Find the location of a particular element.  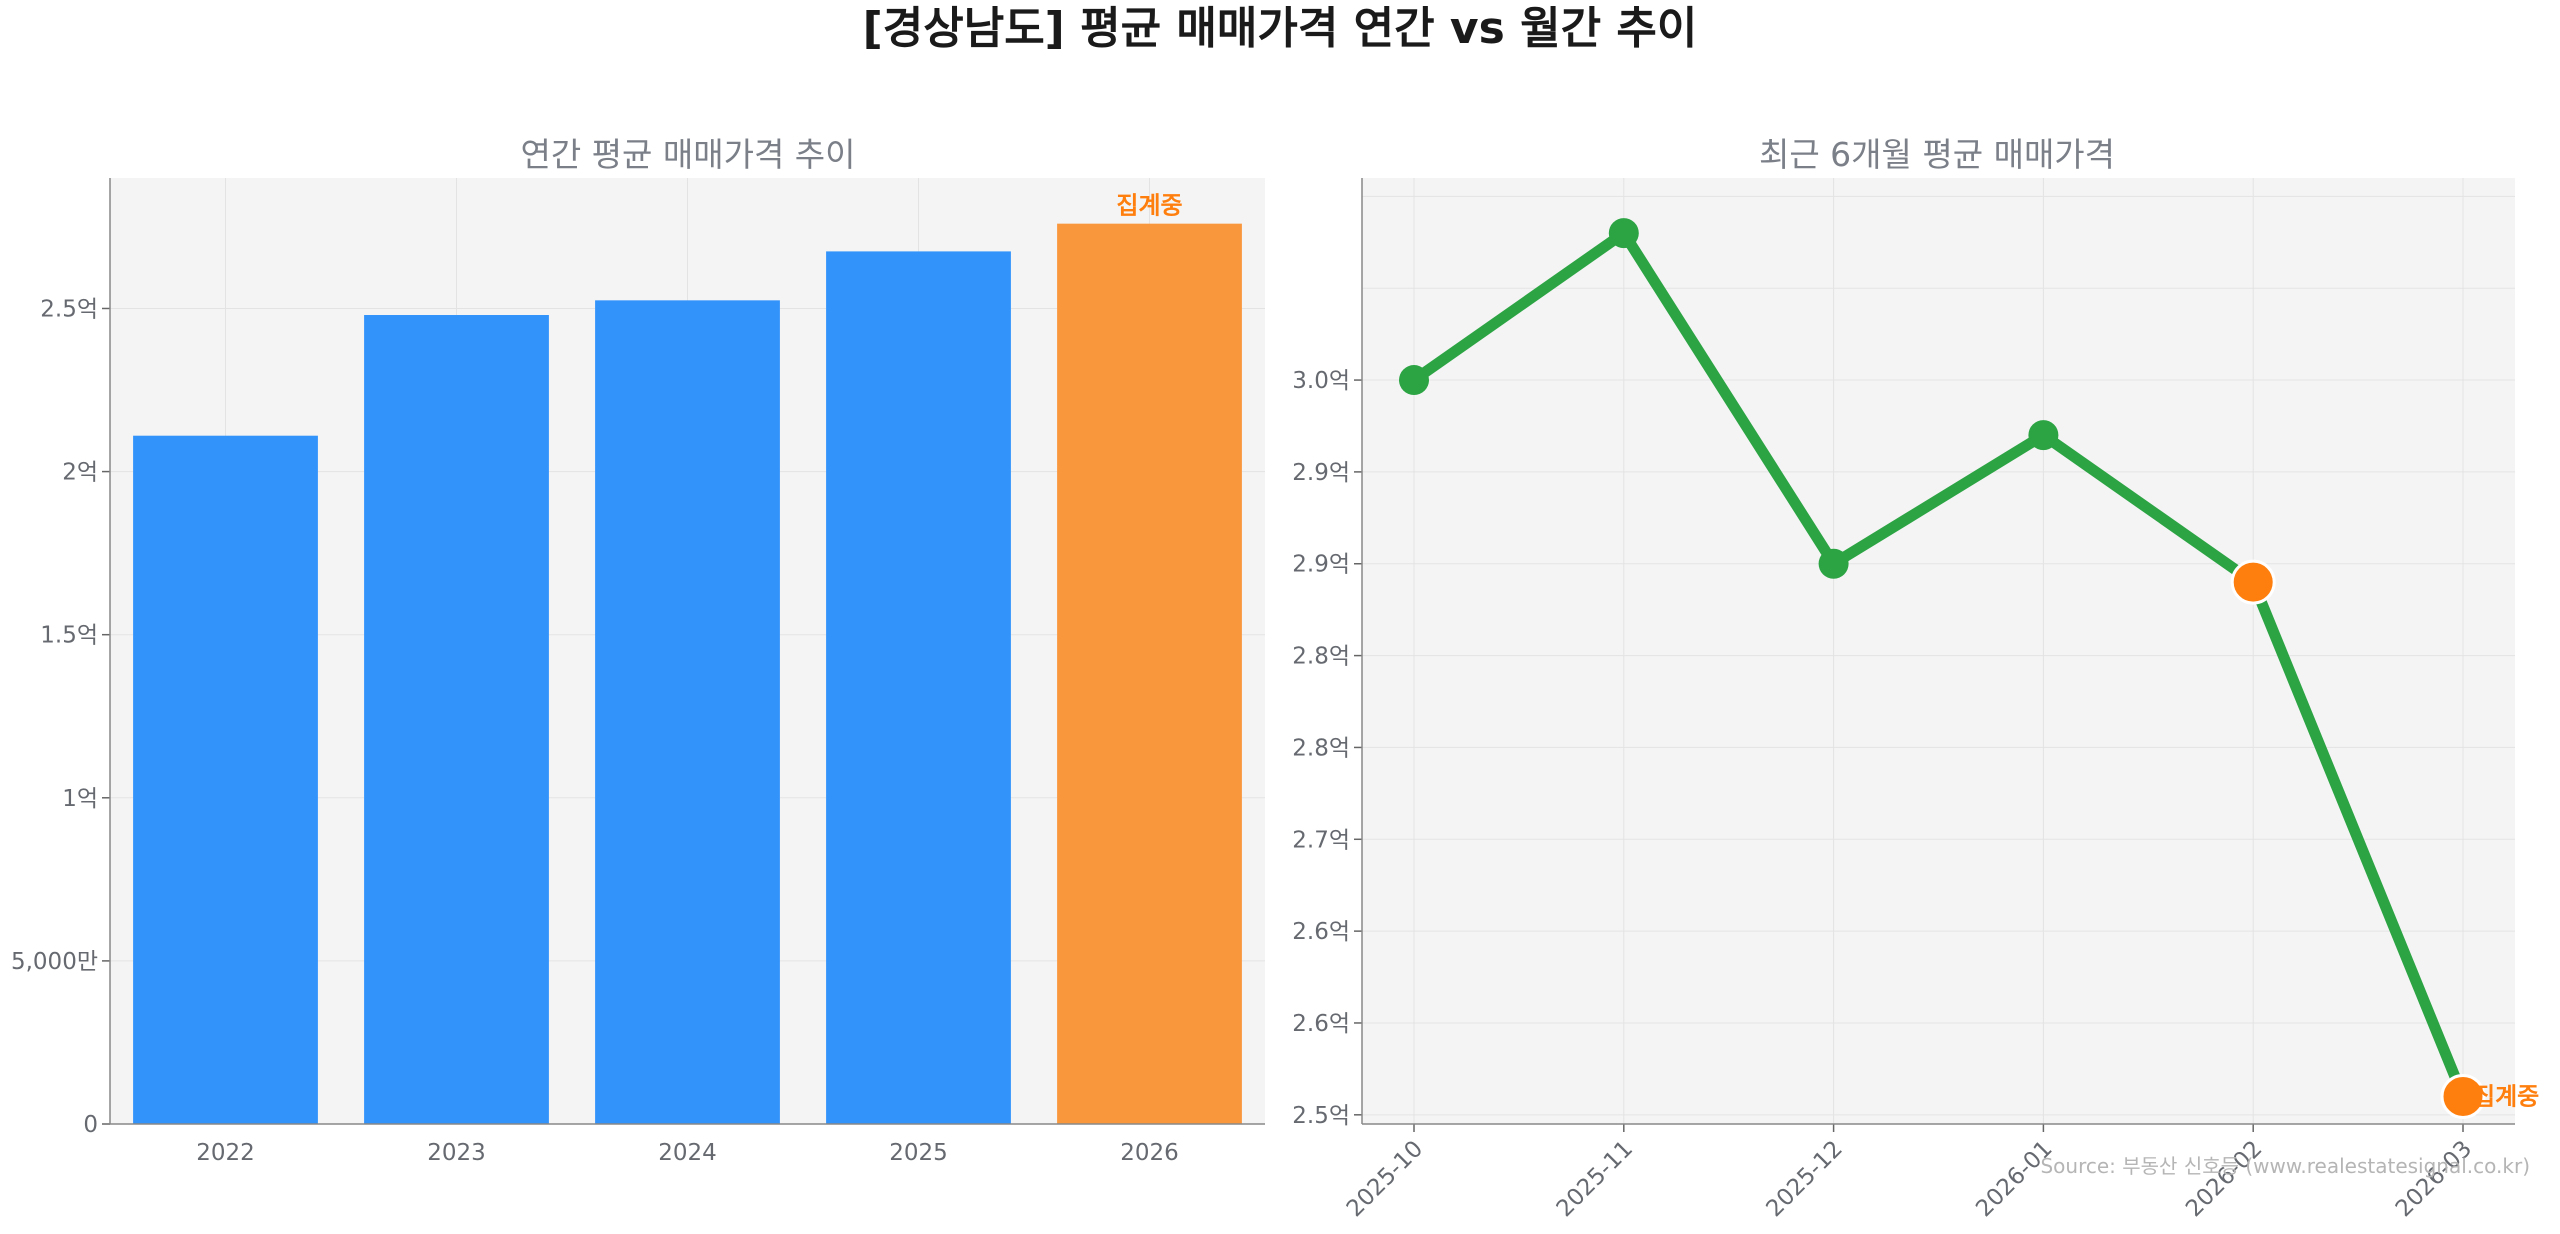

bar-2026 is located at coordinates (1149, 674).